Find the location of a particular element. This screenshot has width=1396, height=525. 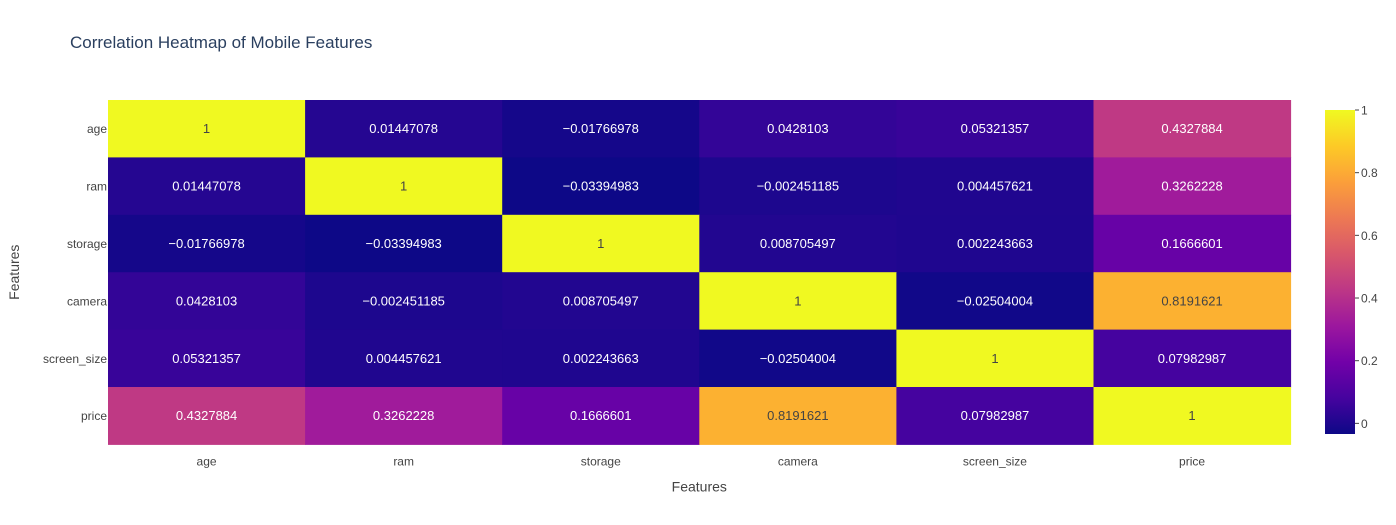

y-tick-label: screen_size is located at coordinates (75, 359).